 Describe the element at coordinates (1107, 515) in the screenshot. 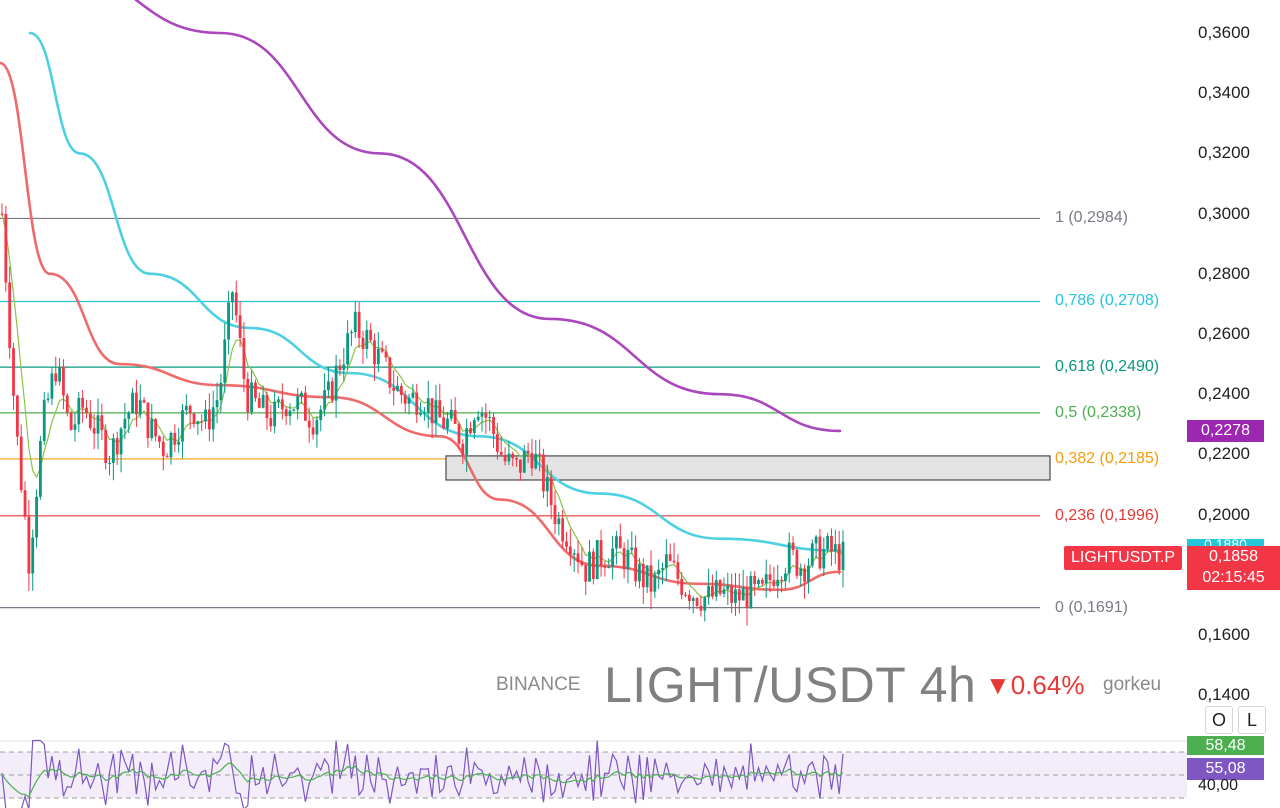

I see `fib-level-label: 0,236 (0,1996)` at that location.